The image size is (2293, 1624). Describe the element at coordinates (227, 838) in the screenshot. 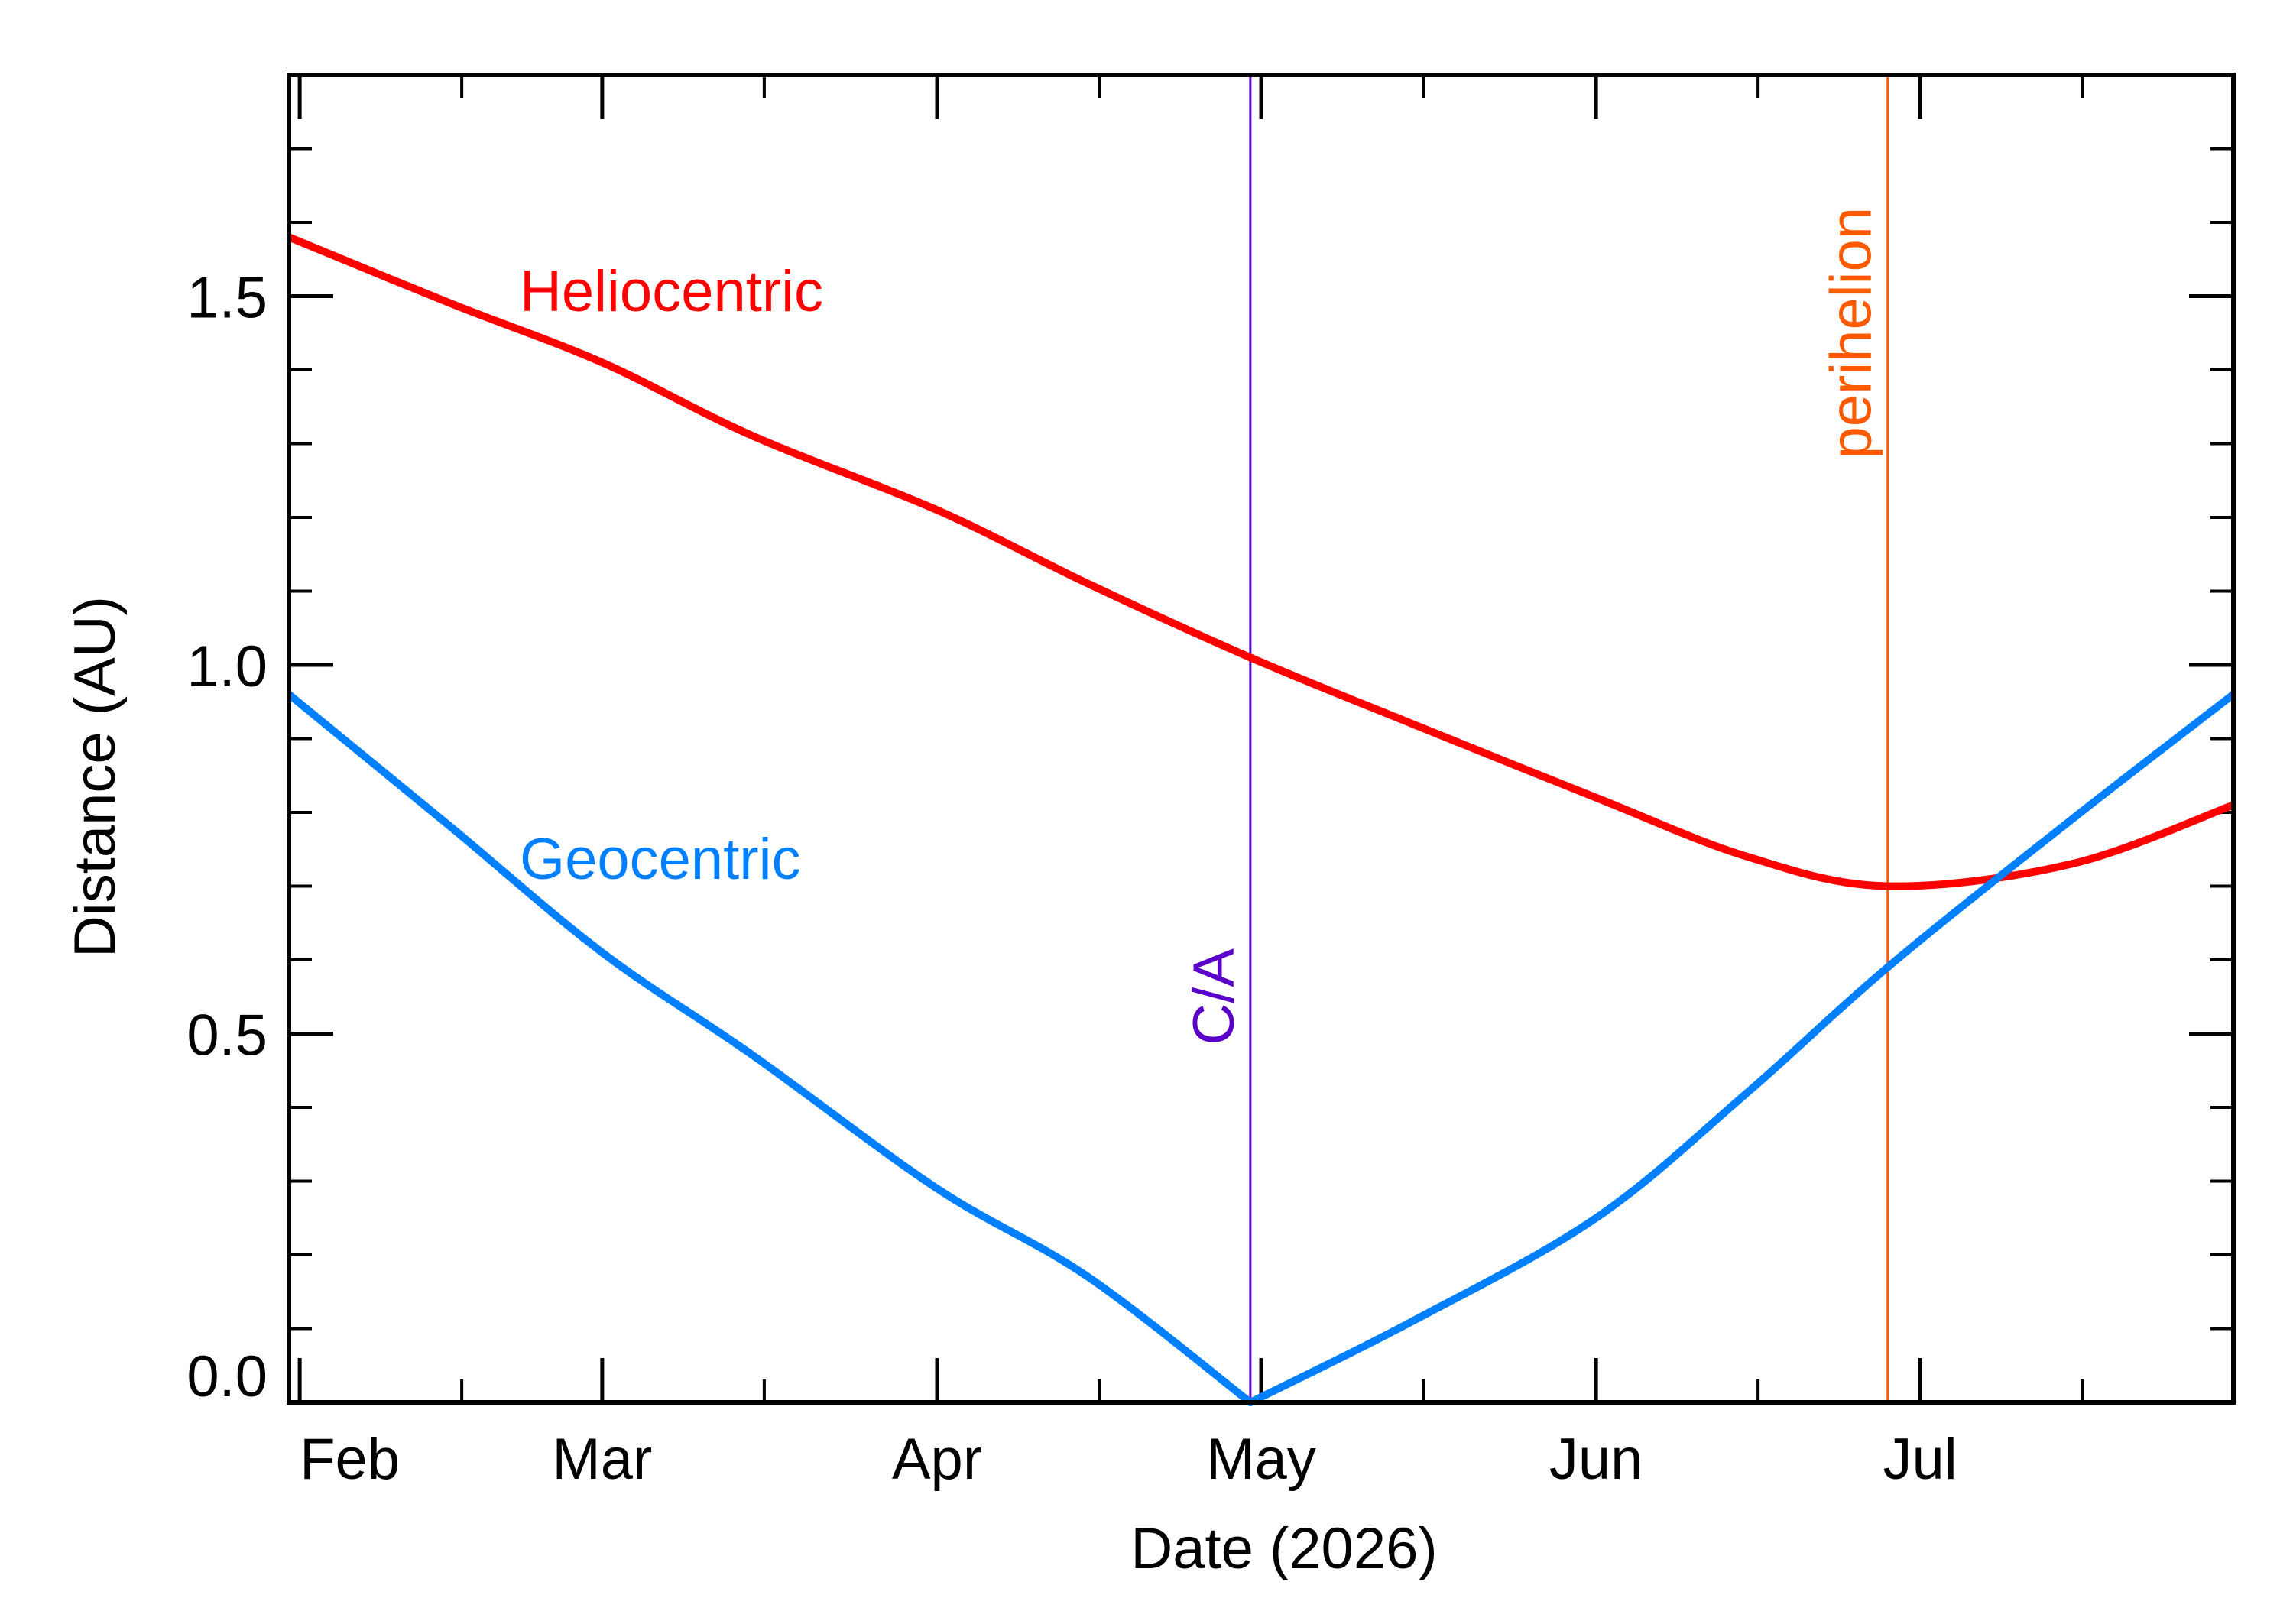

I see `y-tick-labels: 0.0 0.5 1.0 1.5` at that location.